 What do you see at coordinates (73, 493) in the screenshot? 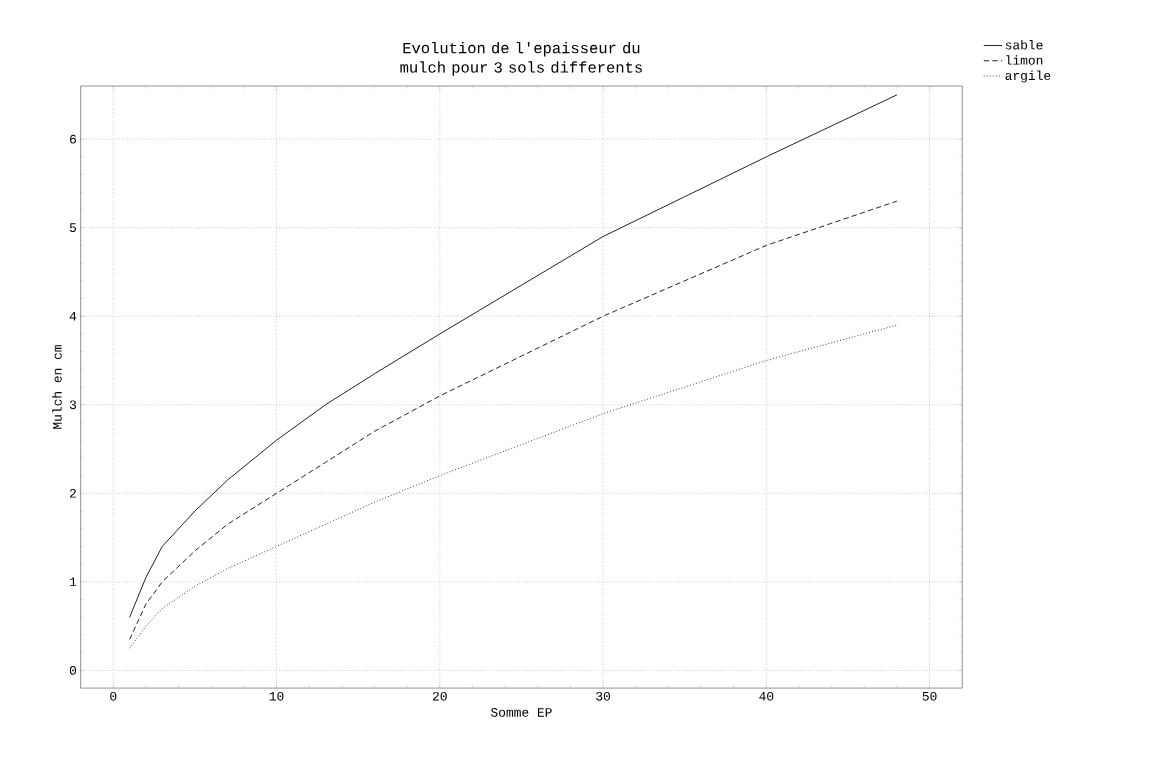
I see `y-tick-label: 2` at bounding box center [73, 493].